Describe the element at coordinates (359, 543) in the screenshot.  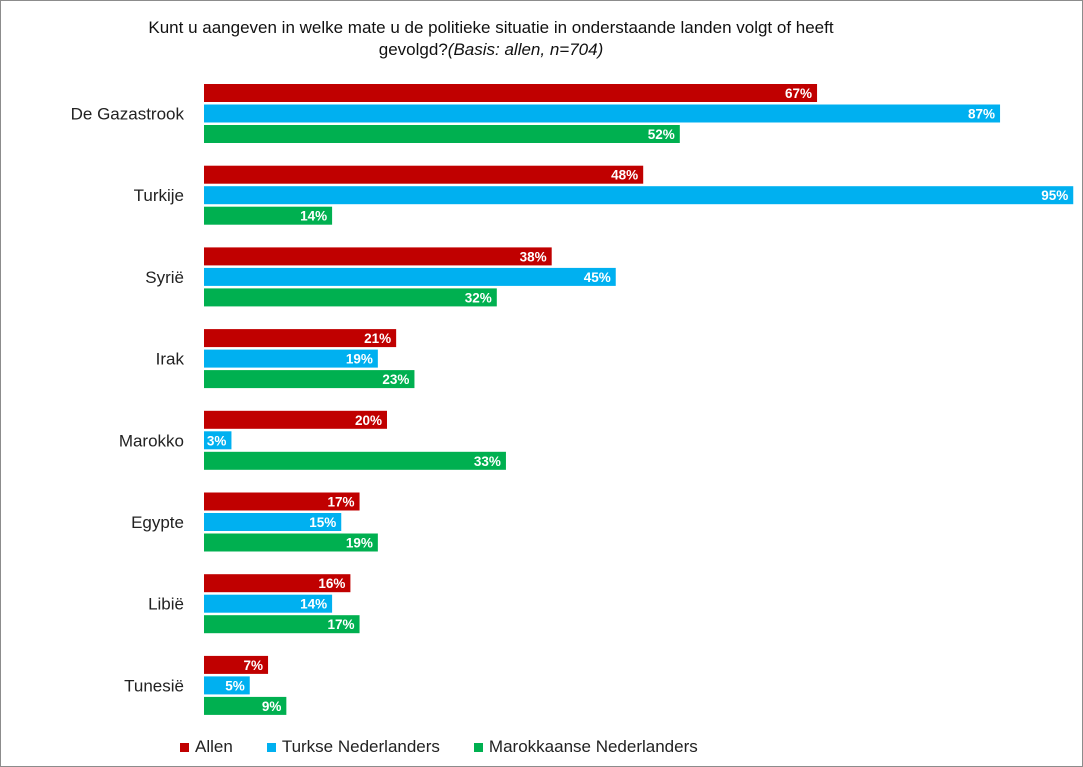
I see `data-label-egypte-marokkaanse-nederlanders: 19%` at that location.